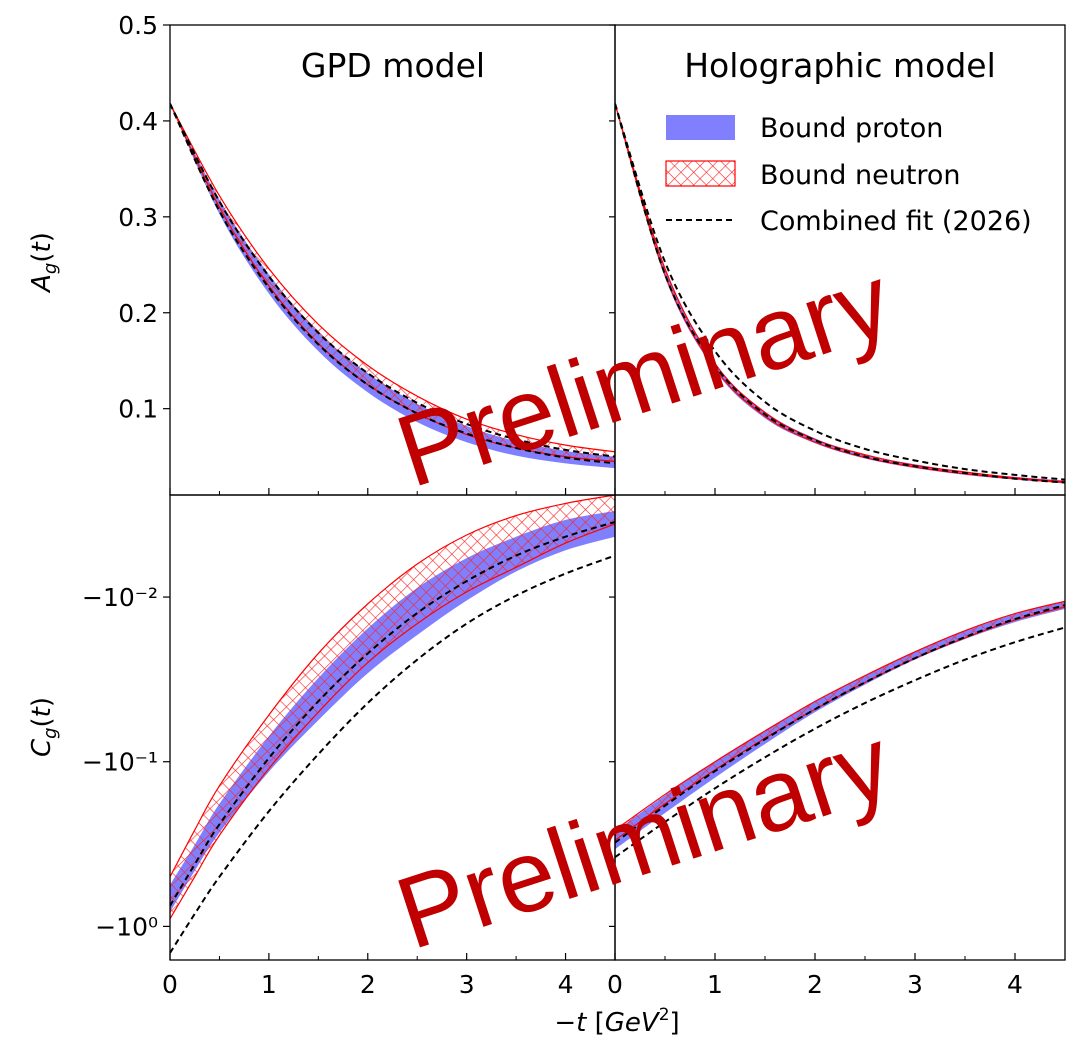 This screenshot has height=1041, width=1084. I want to click on panel-title-holographic: Holographic model, so click(840, 65).